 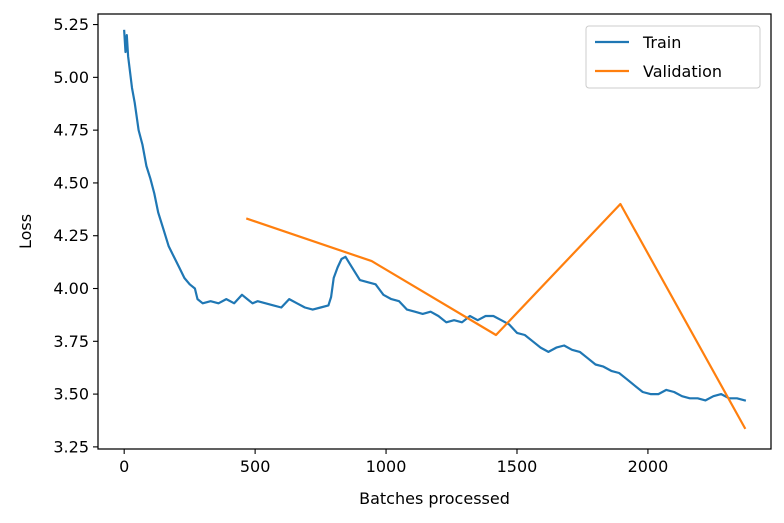 I want to click on x-tick-label: 500, so click(x=255, y=466).